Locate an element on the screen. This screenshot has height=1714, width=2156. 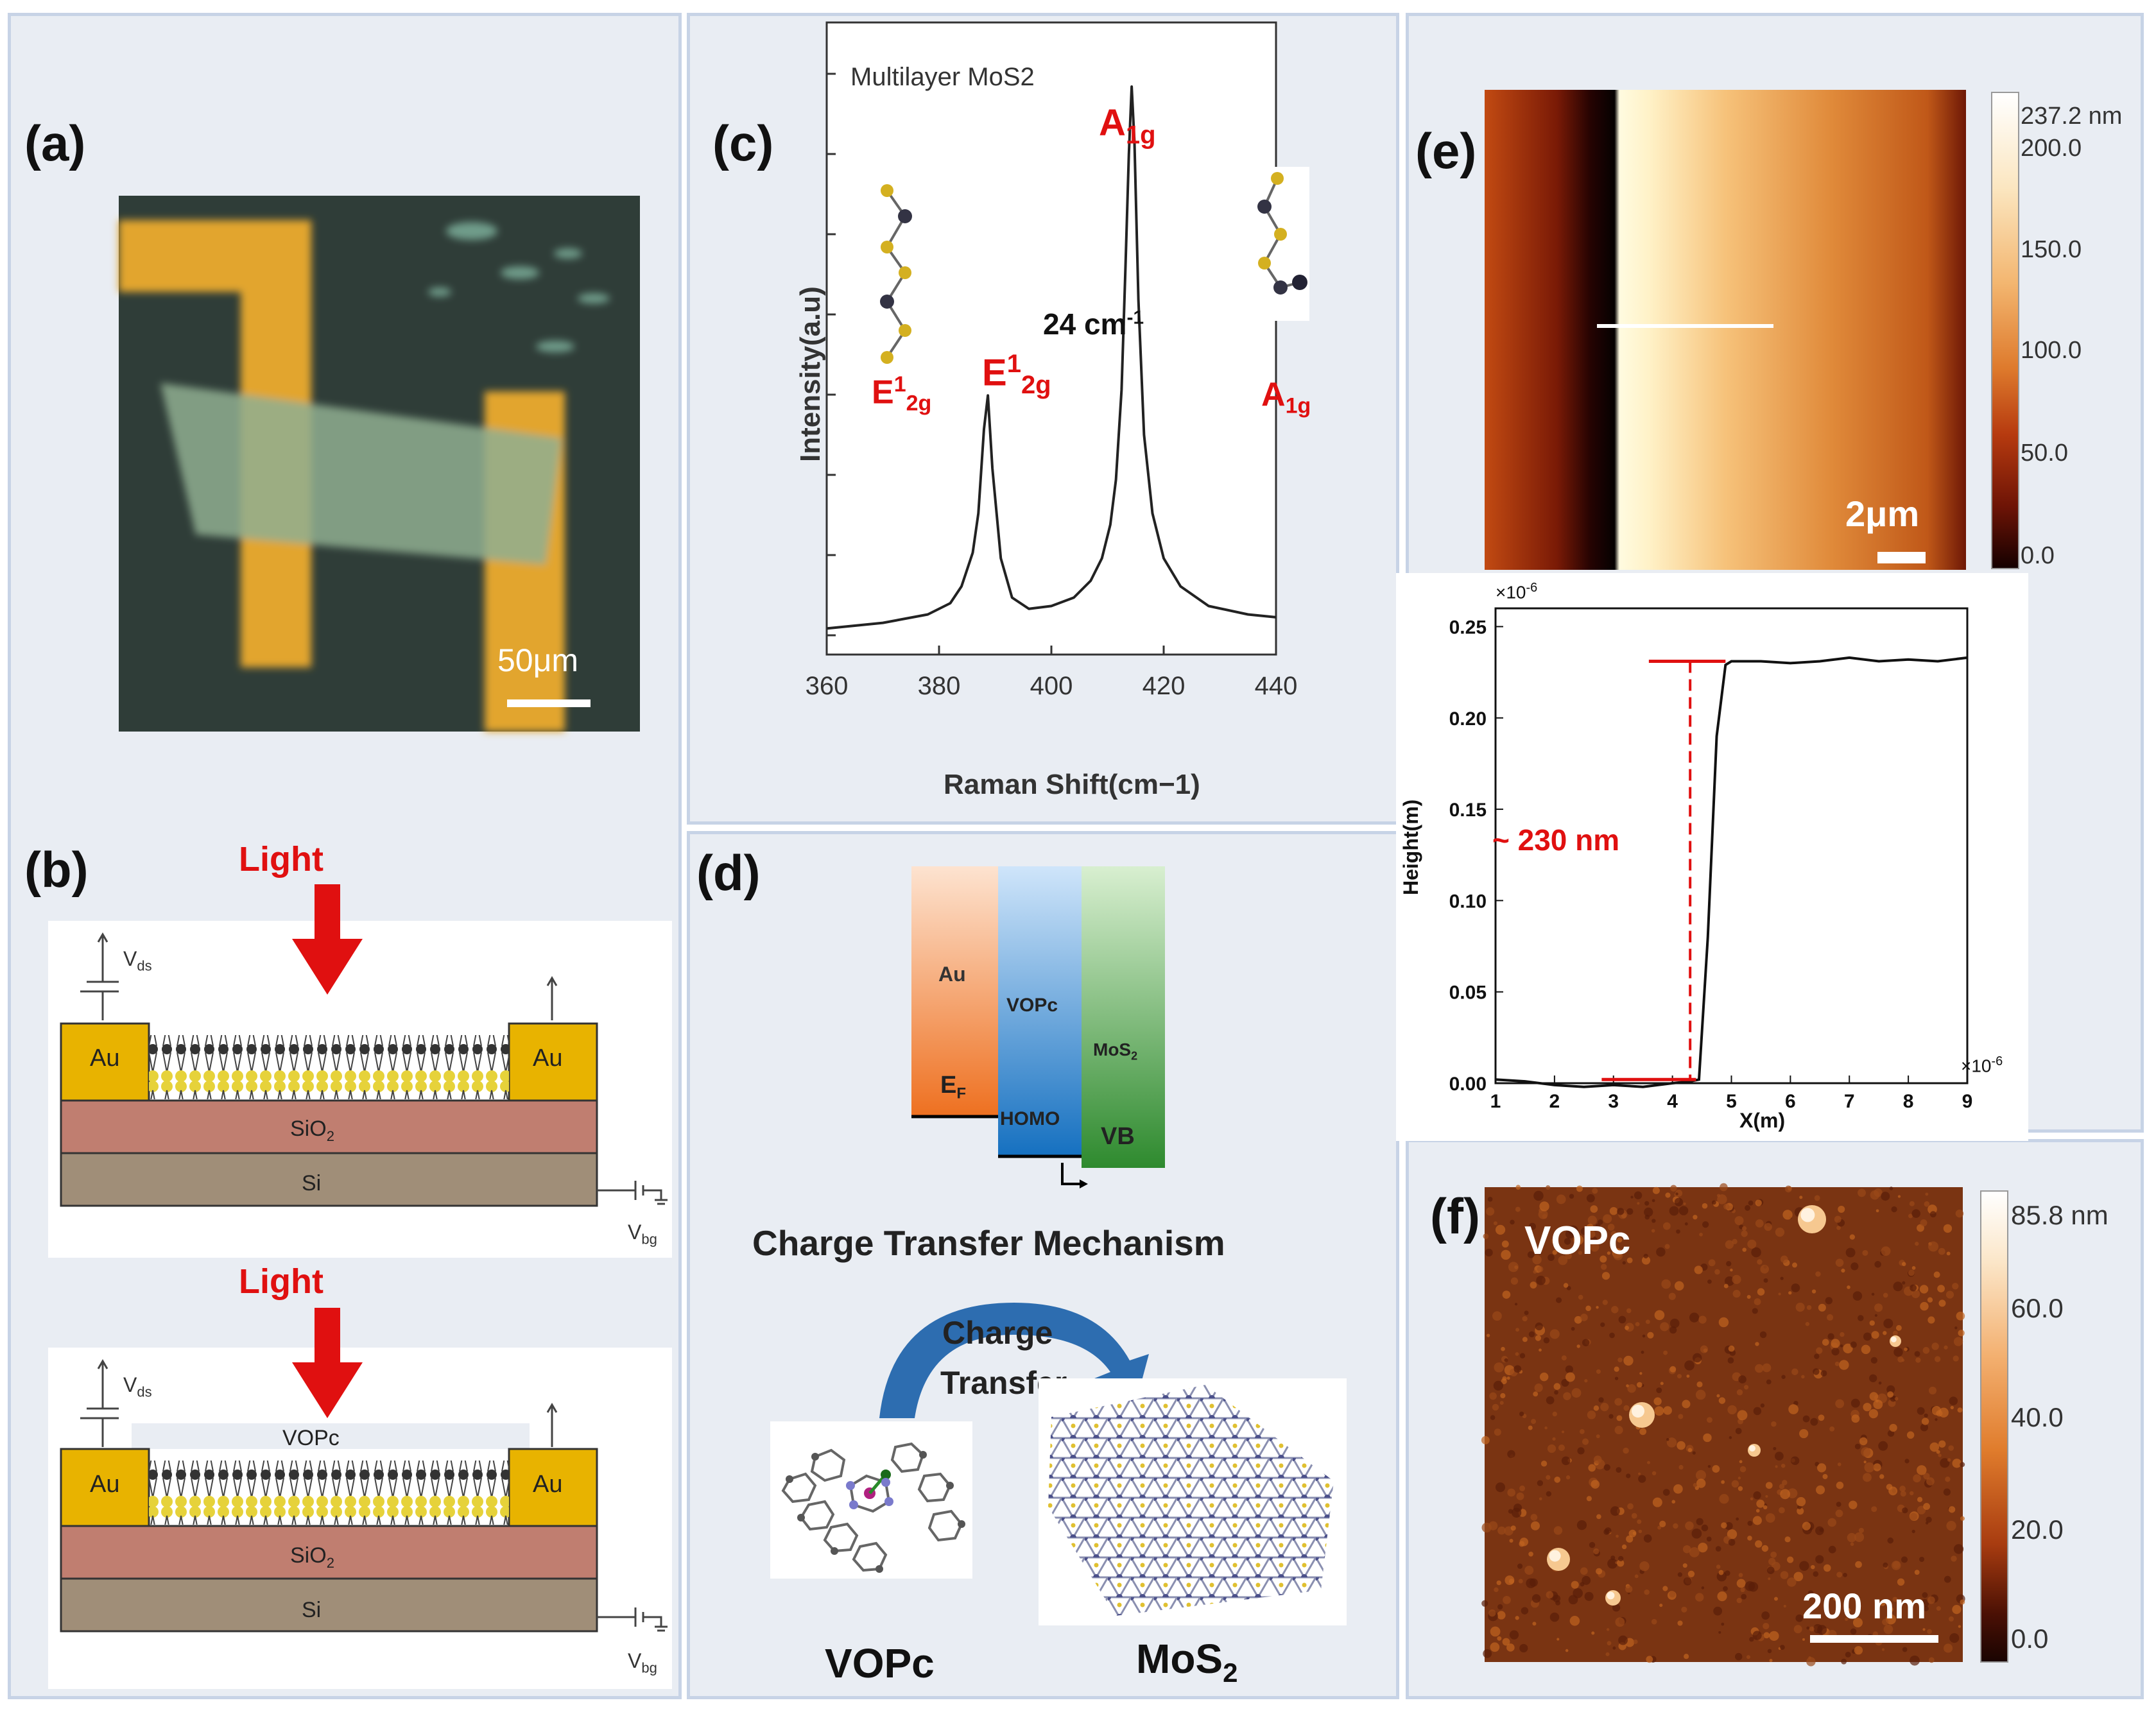
scale-bar-a is located at coordinates (549, 703).